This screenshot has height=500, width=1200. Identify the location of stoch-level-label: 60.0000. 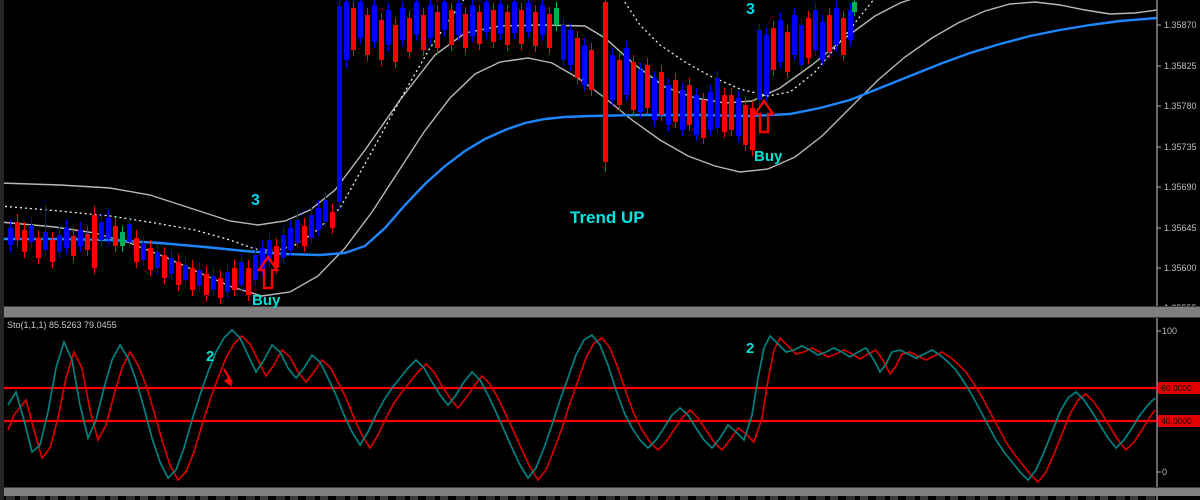
(1176, 388).